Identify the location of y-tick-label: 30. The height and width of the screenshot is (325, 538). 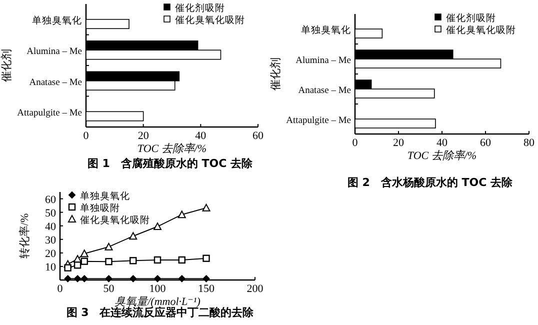
(50, 240).